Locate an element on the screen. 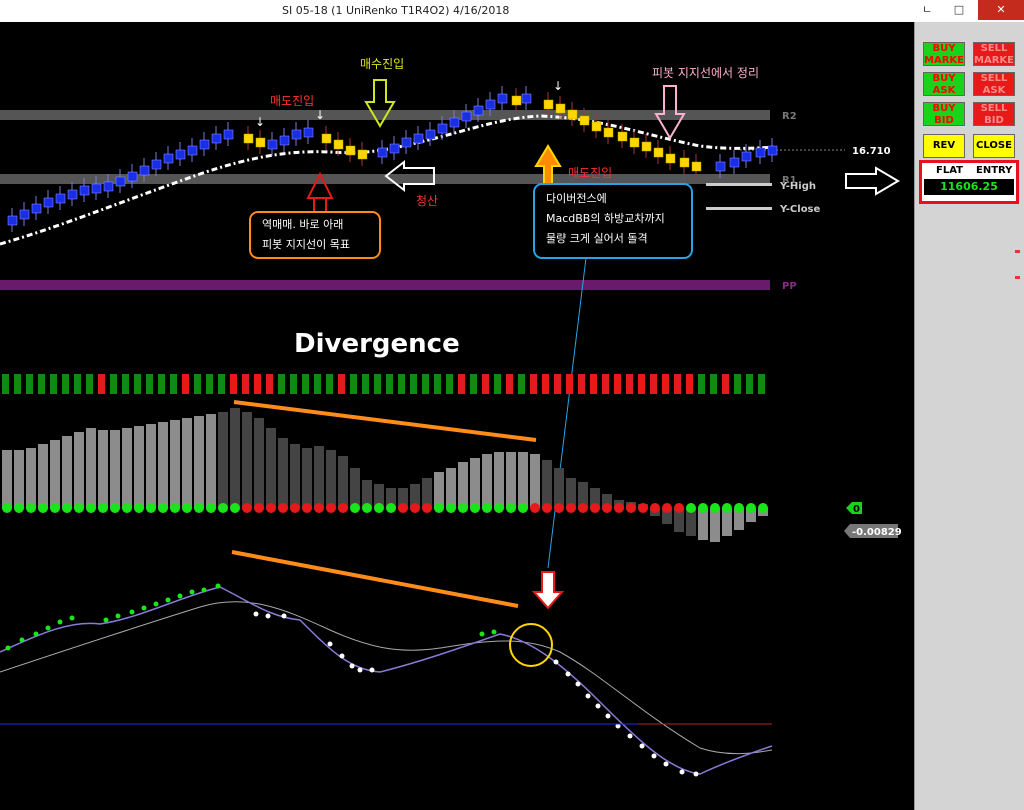 Image resolution: width=1024 pixels, height=810 pixels. pointer-arrow-right is located at coordinates (872, 181).